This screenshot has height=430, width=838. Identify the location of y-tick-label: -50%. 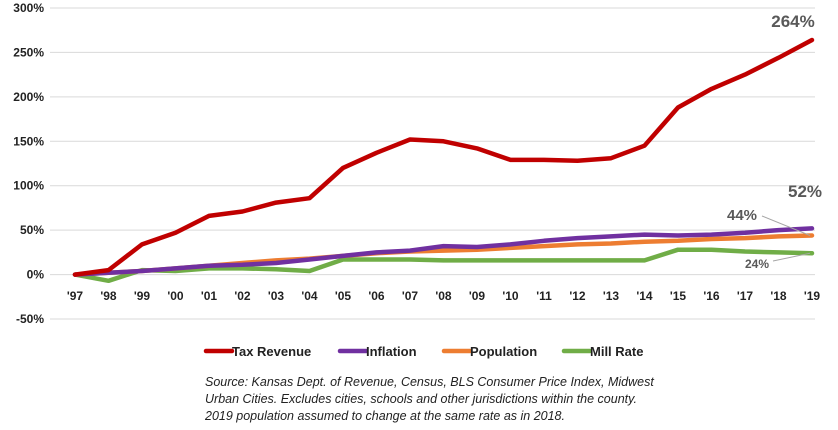
(30, 319).